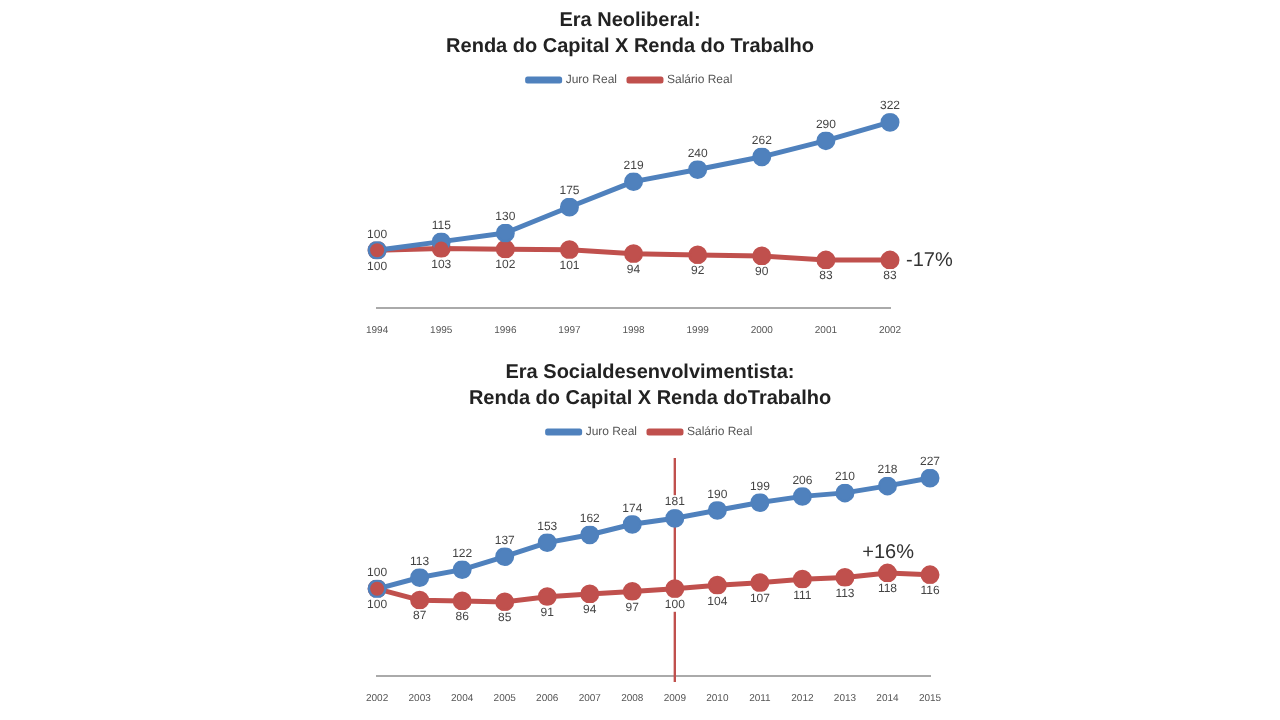  I want to click on chart-subtitle: Renda do Capital X Renda do Trabalho, so click(630, 46).